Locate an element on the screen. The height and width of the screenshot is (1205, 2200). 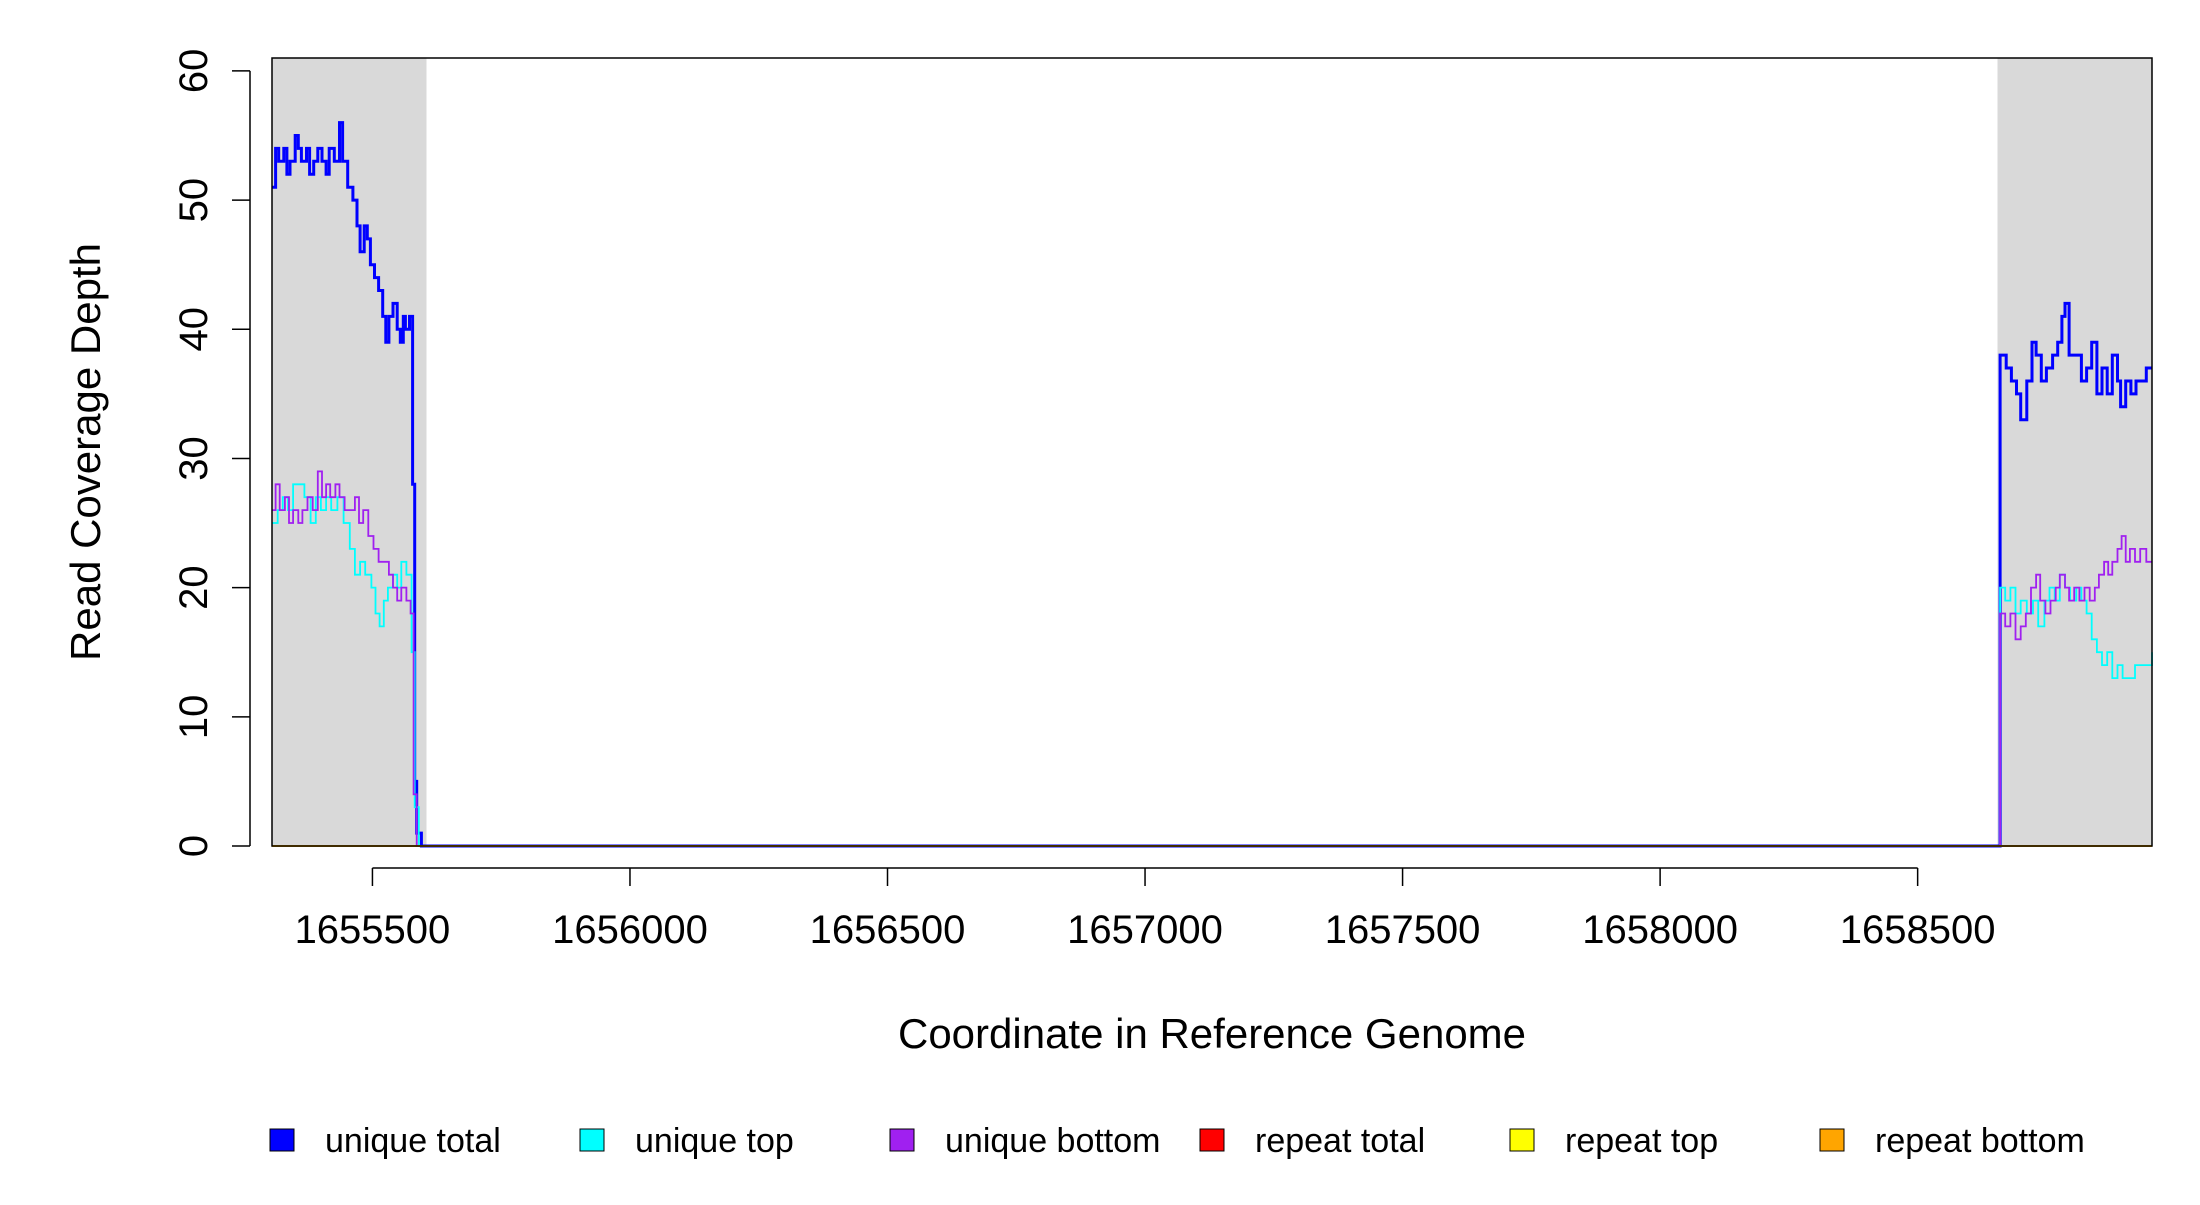
legend-swatch-repeat-top is located at coordinates (1522, 1140).